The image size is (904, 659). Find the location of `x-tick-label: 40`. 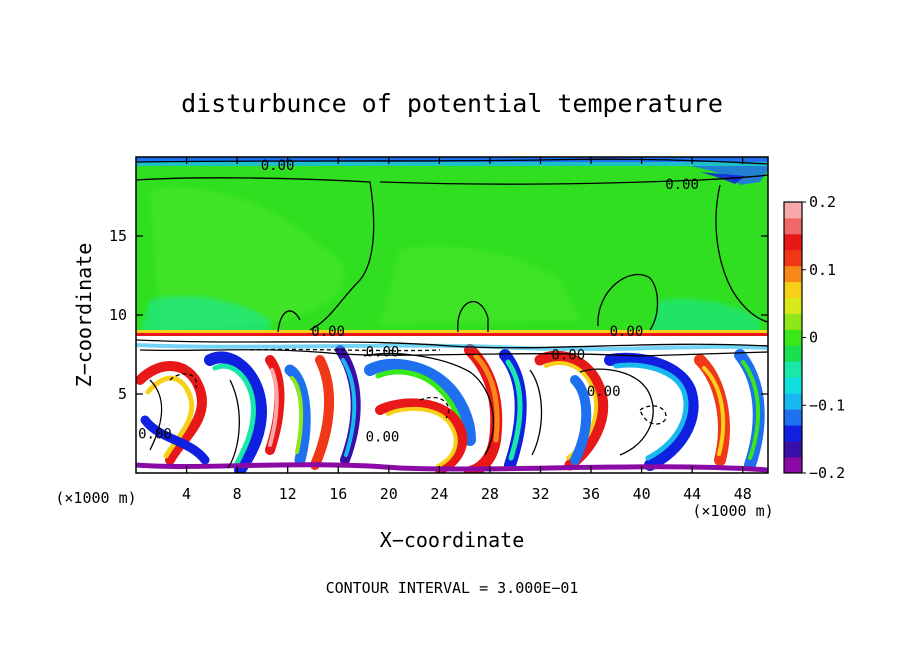

x-tick-label: 40 is located at coordinates (642, 494).